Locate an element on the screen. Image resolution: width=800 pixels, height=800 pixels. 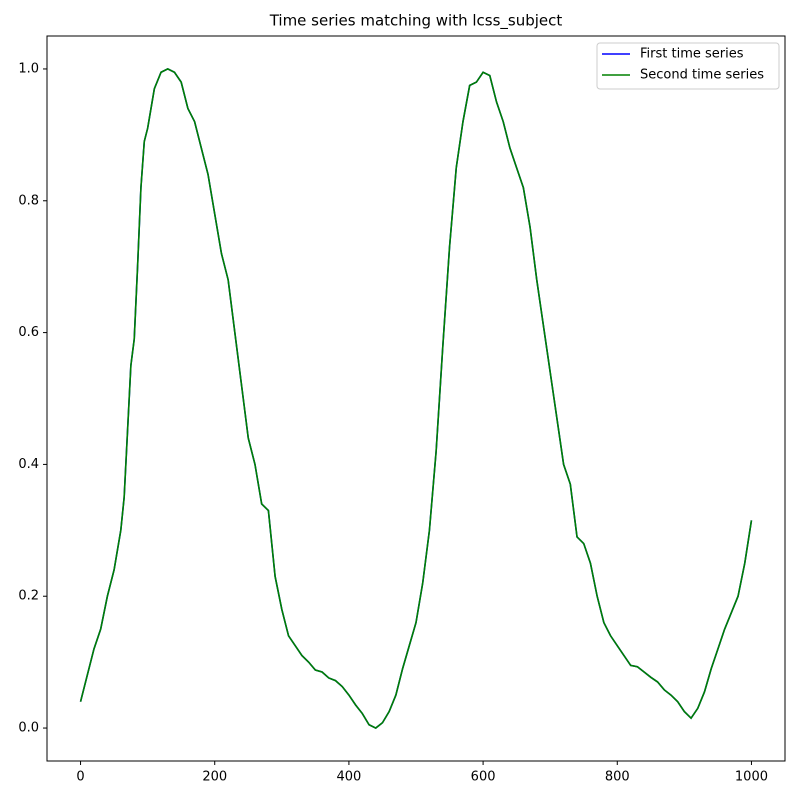
x-tick-label: 400 is located at coordinates (348, 777).